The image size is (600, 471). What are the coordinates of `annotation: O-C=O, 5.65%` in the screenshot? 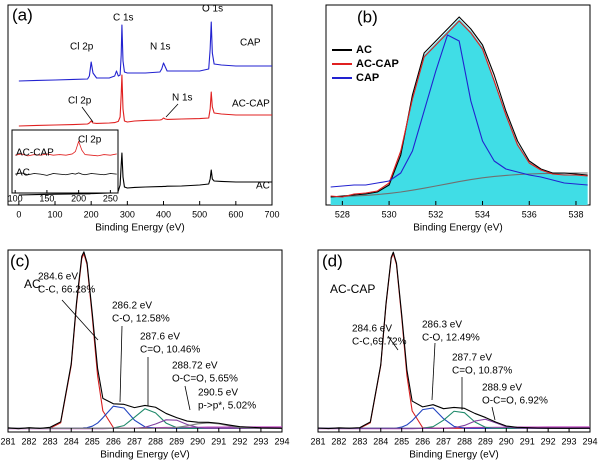 It's located at (205, 379).